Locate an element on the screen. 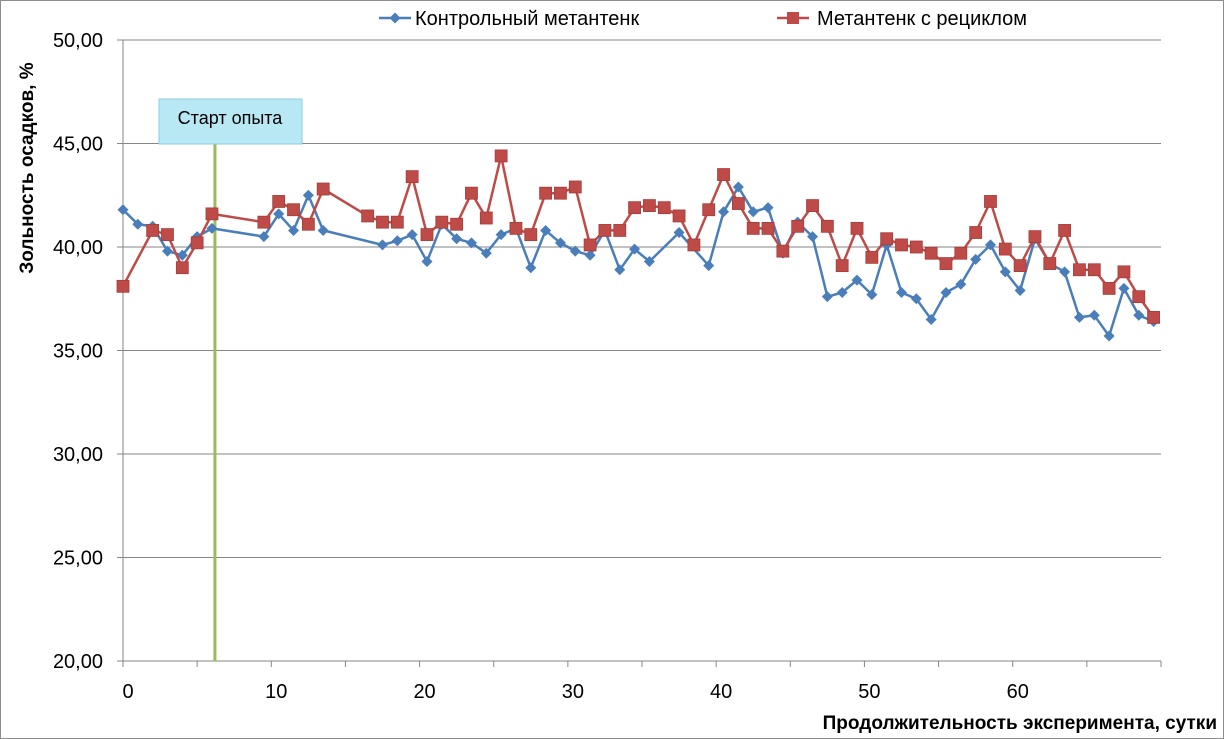 The height and width of the screenshot is (739, 1224). y-axis-ticks: 20,00 25,00 30,00 35,00 40,00 45,00 50,00 is located at coordinates (88, 351).